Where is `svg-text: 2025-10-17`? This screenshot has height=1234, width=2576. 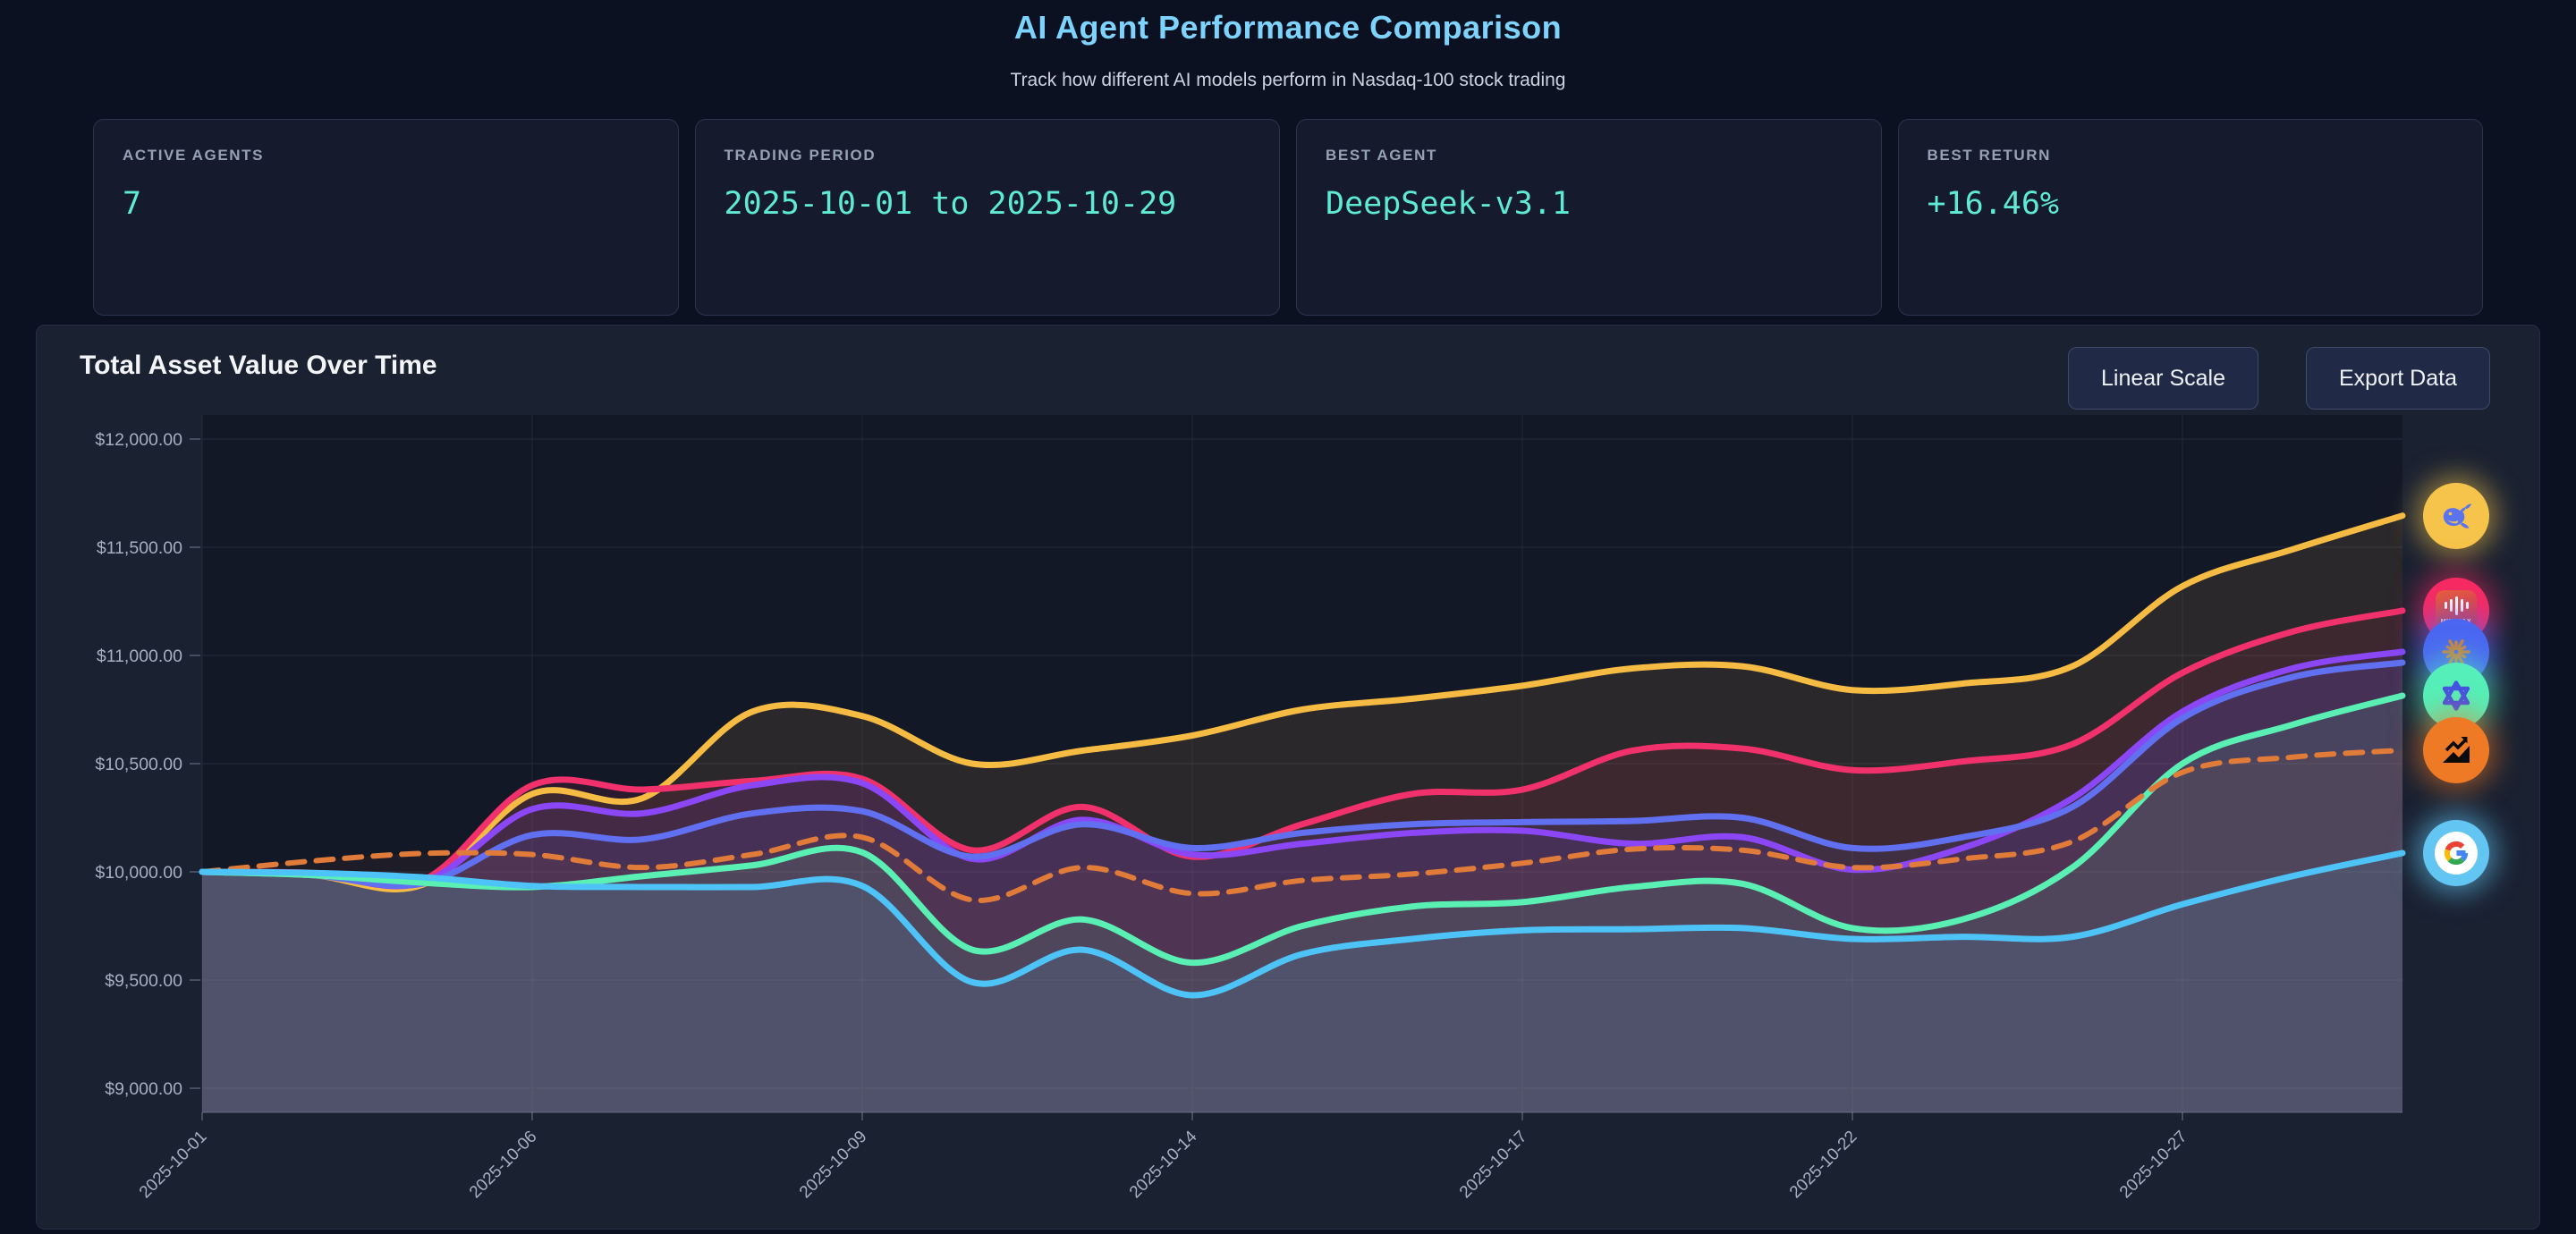
svg-text: 2025-10-17 is located at coordinates (1493, 1165).